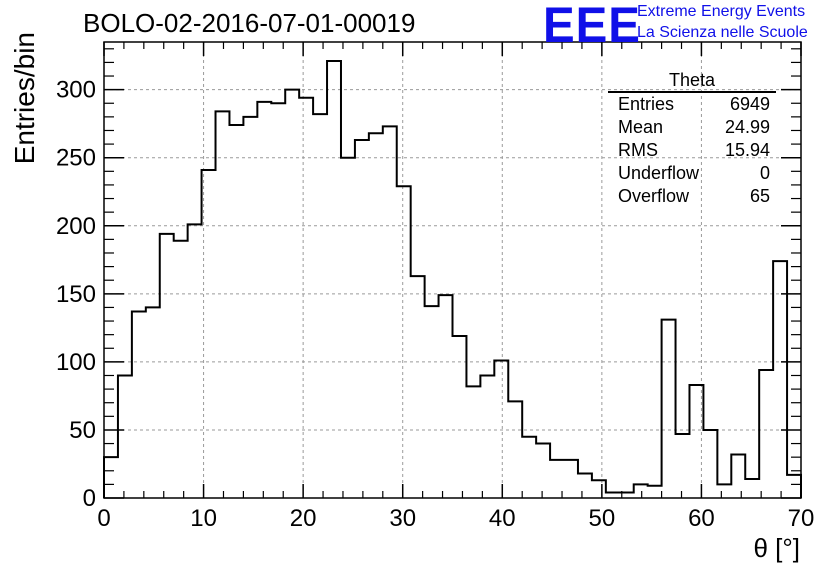 This screenshot has height=572, width=836. I want to click on stat-value: 0, so click(764, 173).